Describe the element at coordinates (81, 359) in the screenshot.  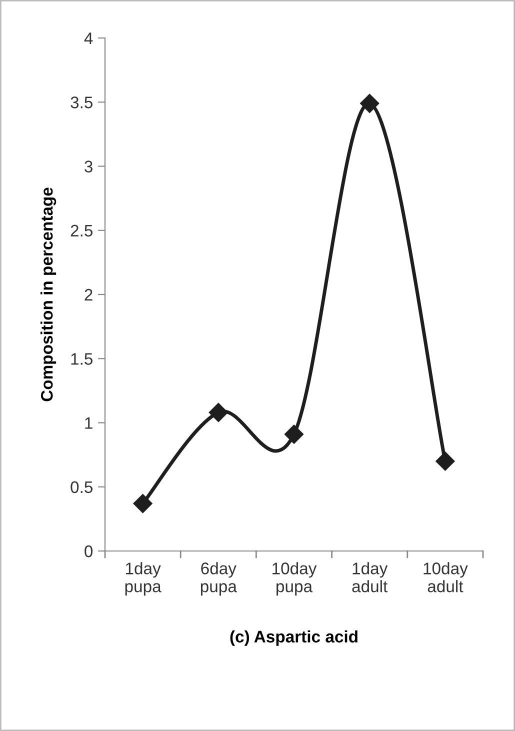
I see `y-tick-label: 1.5` at that location.